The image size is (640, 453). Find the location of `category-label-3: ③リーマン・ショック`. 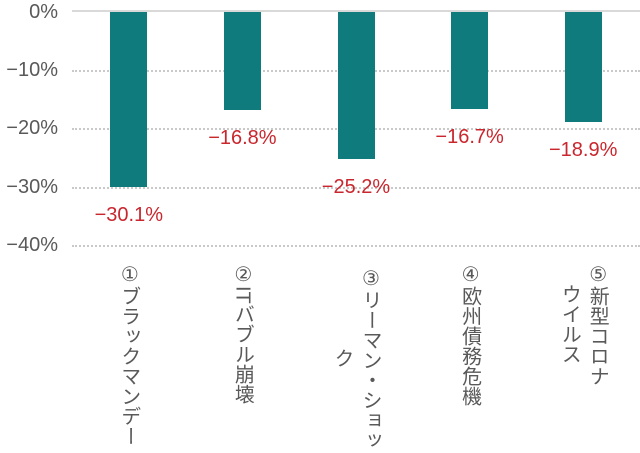

category-label-3: ③リーマン・ショック is located at coordinates (356, 357).